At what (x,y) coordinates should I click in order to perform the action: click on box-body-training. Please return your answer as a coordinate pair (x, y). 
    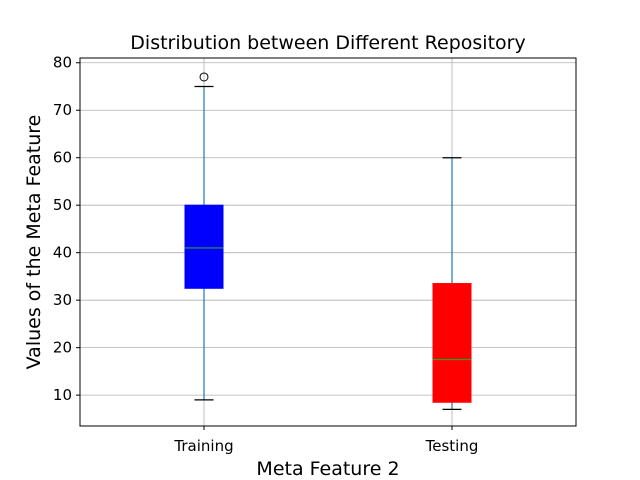
    Looking at the image, I should click on (204, 246).